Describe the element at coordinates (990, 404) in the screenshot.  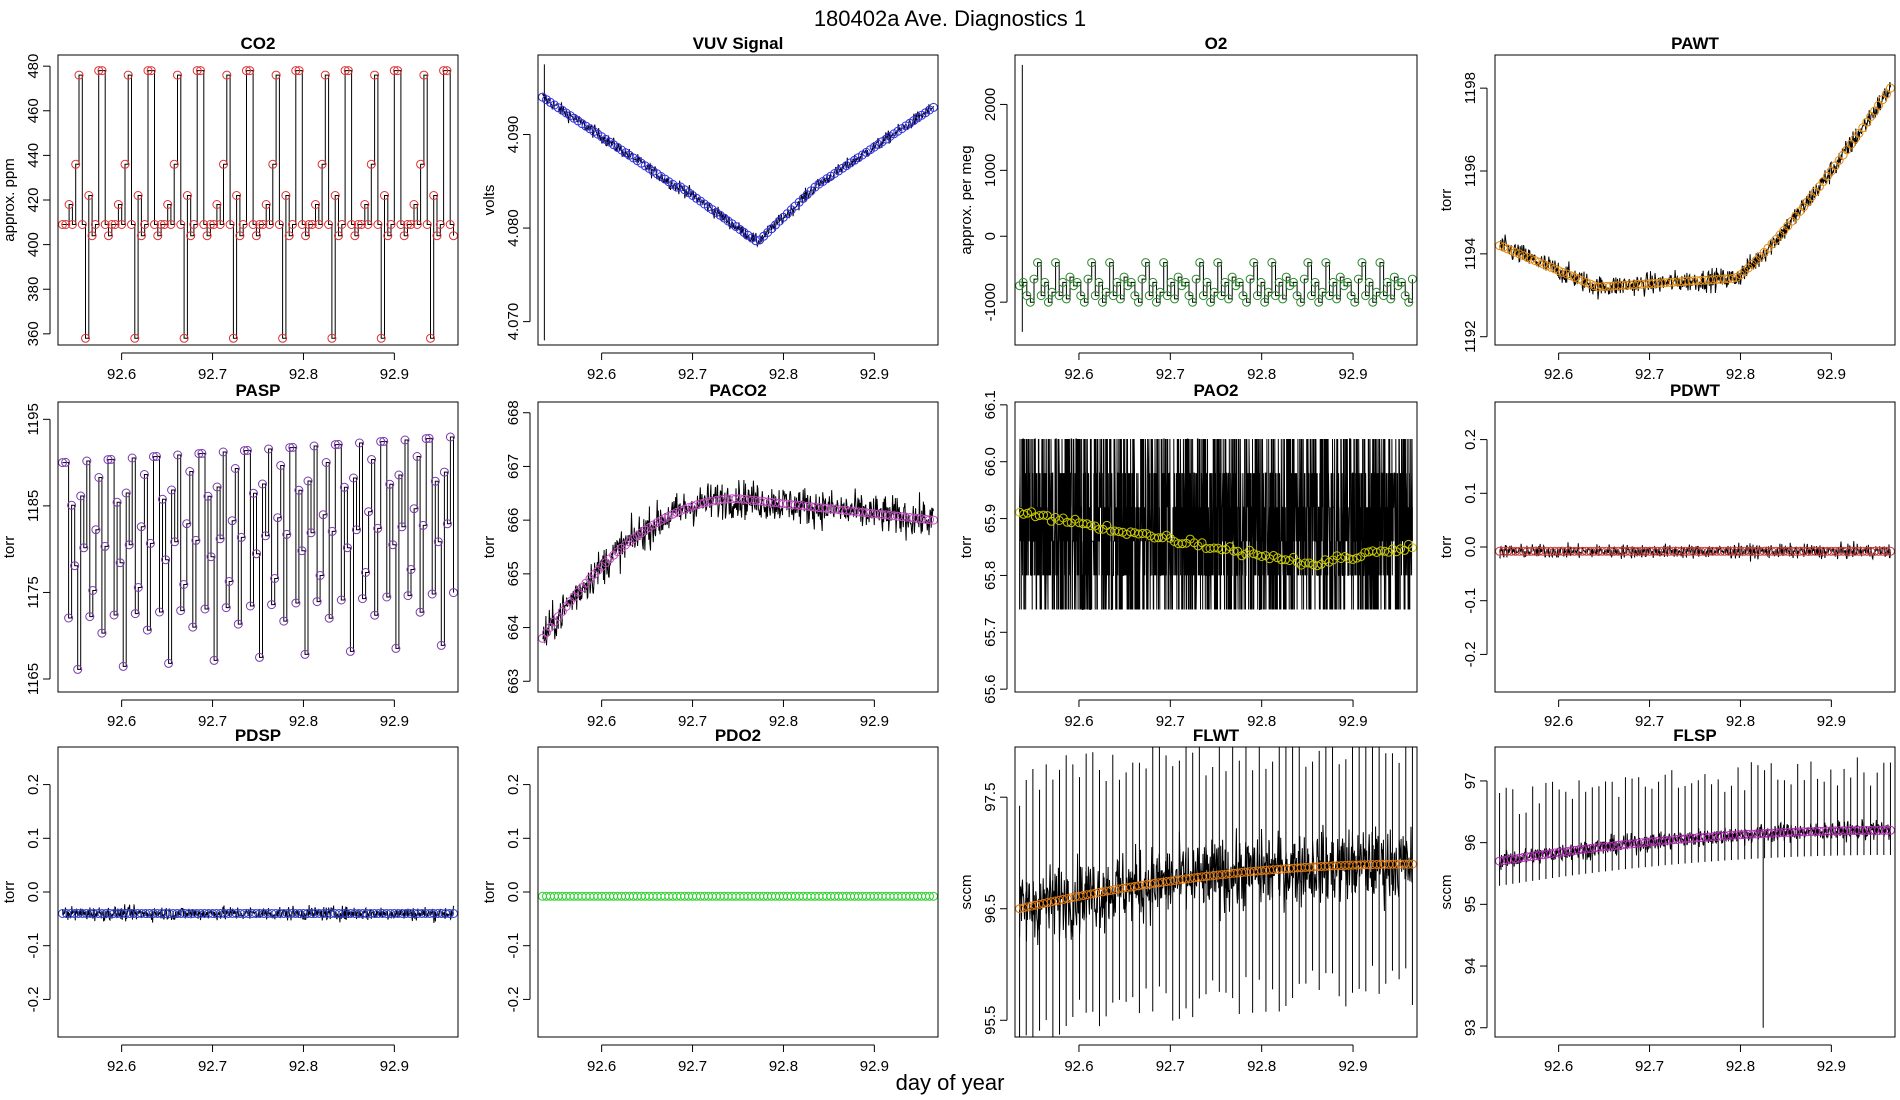
I see `y-tick-label: 66.1` at that location.